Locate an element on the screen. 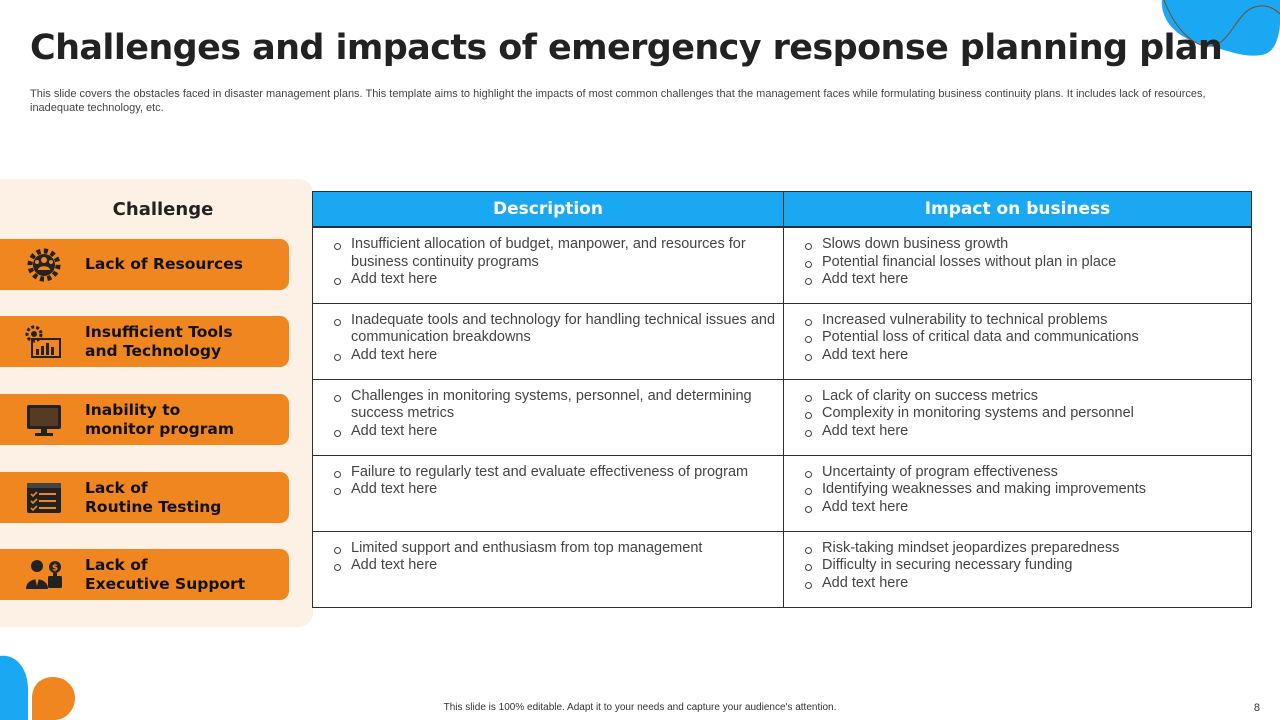 This screenshot has height=720, width=1280. challenge-label: Inability to monitor program is located at coordinates (159, 419).